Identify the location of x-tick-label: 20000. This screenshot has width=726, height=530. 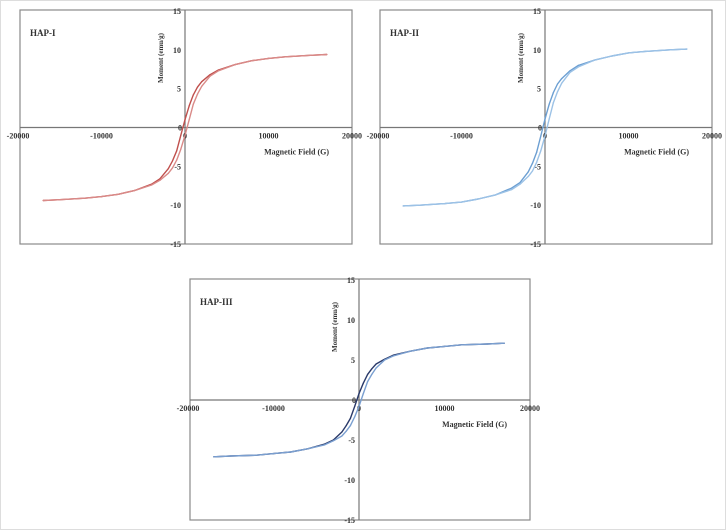
(712, 136).